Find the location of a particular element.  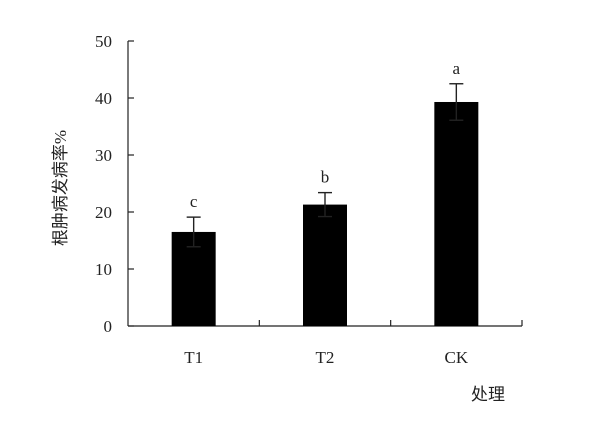

bar-t1 is located at coordinates (193, 278).